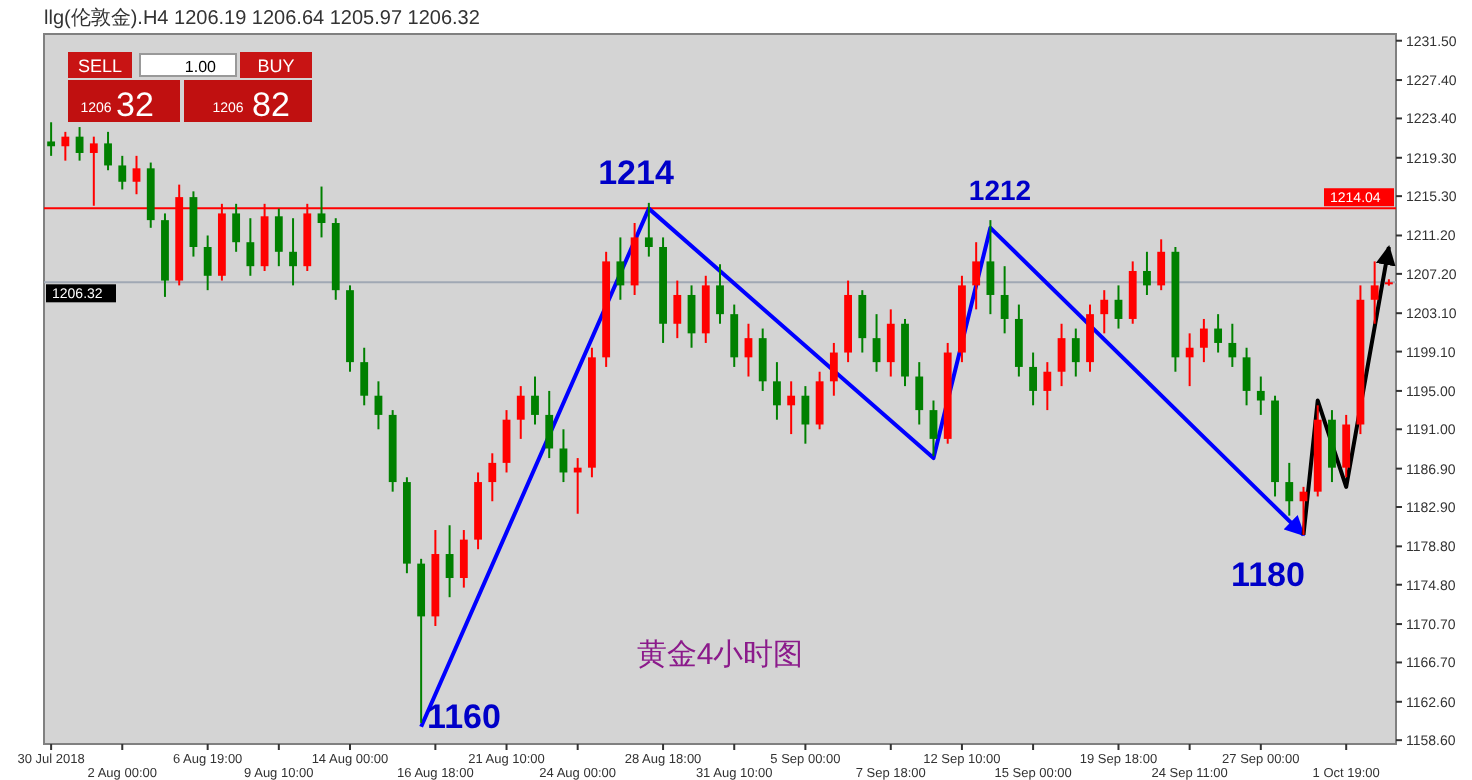  Describe the element at coordinates (276, 66) in the screenshot. I see `annotation: BUY` at that location.